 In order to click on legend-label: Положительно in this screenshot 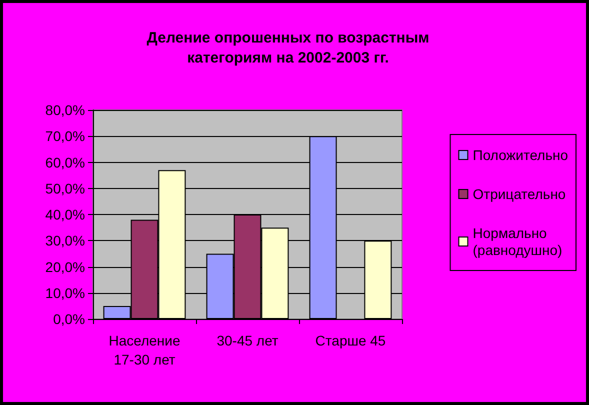, I will do `click(520, 155)`.